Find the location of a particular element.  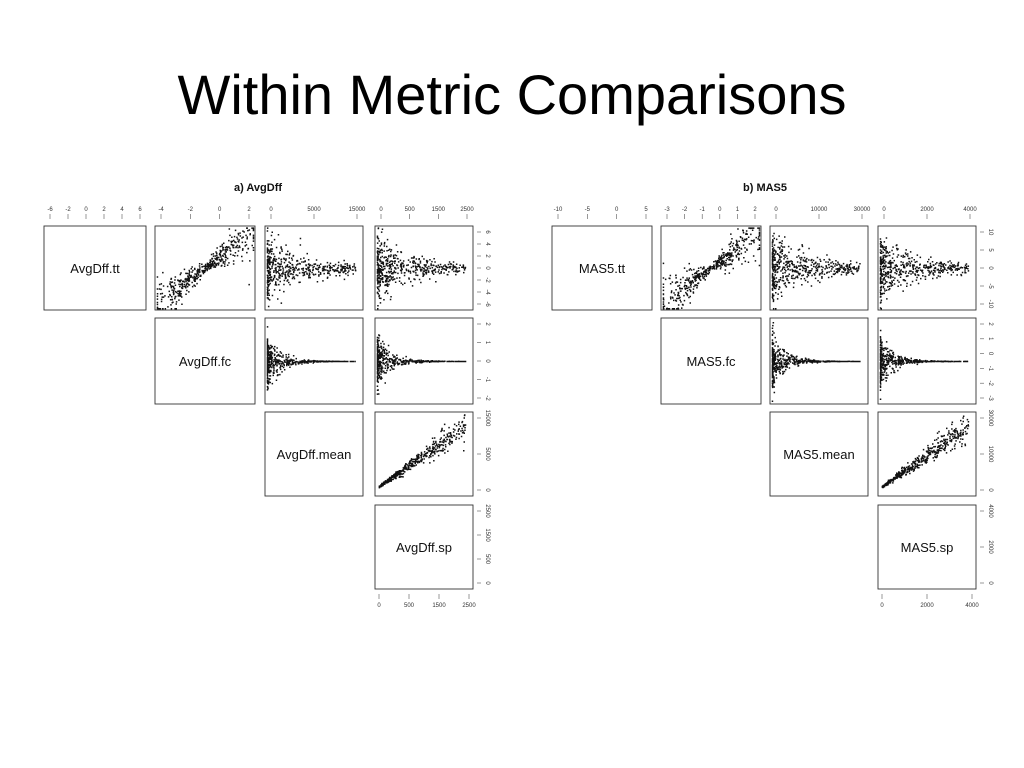

variable-label: MAS5.fc is located at coordinates (711, 361).